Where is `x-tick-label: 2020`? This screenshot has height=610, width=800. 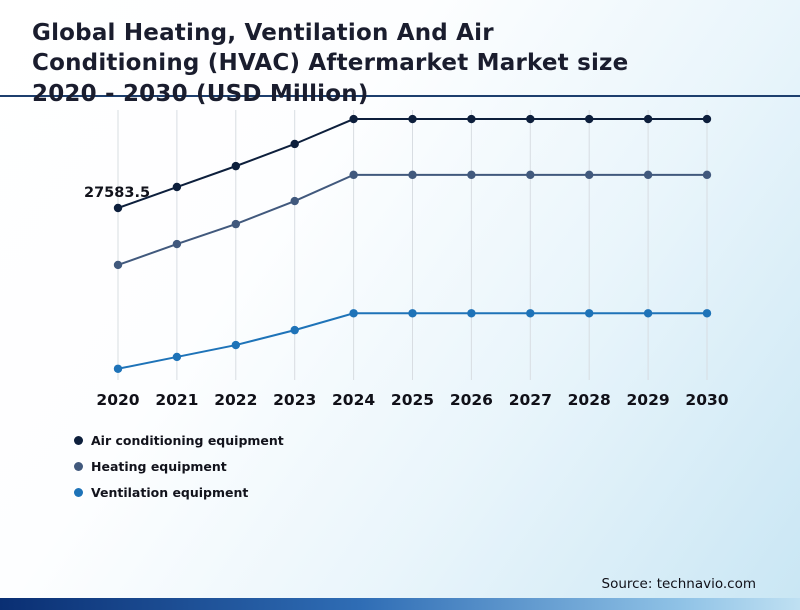 x-tick-label: 2020 is located at coordinates (117, 400).